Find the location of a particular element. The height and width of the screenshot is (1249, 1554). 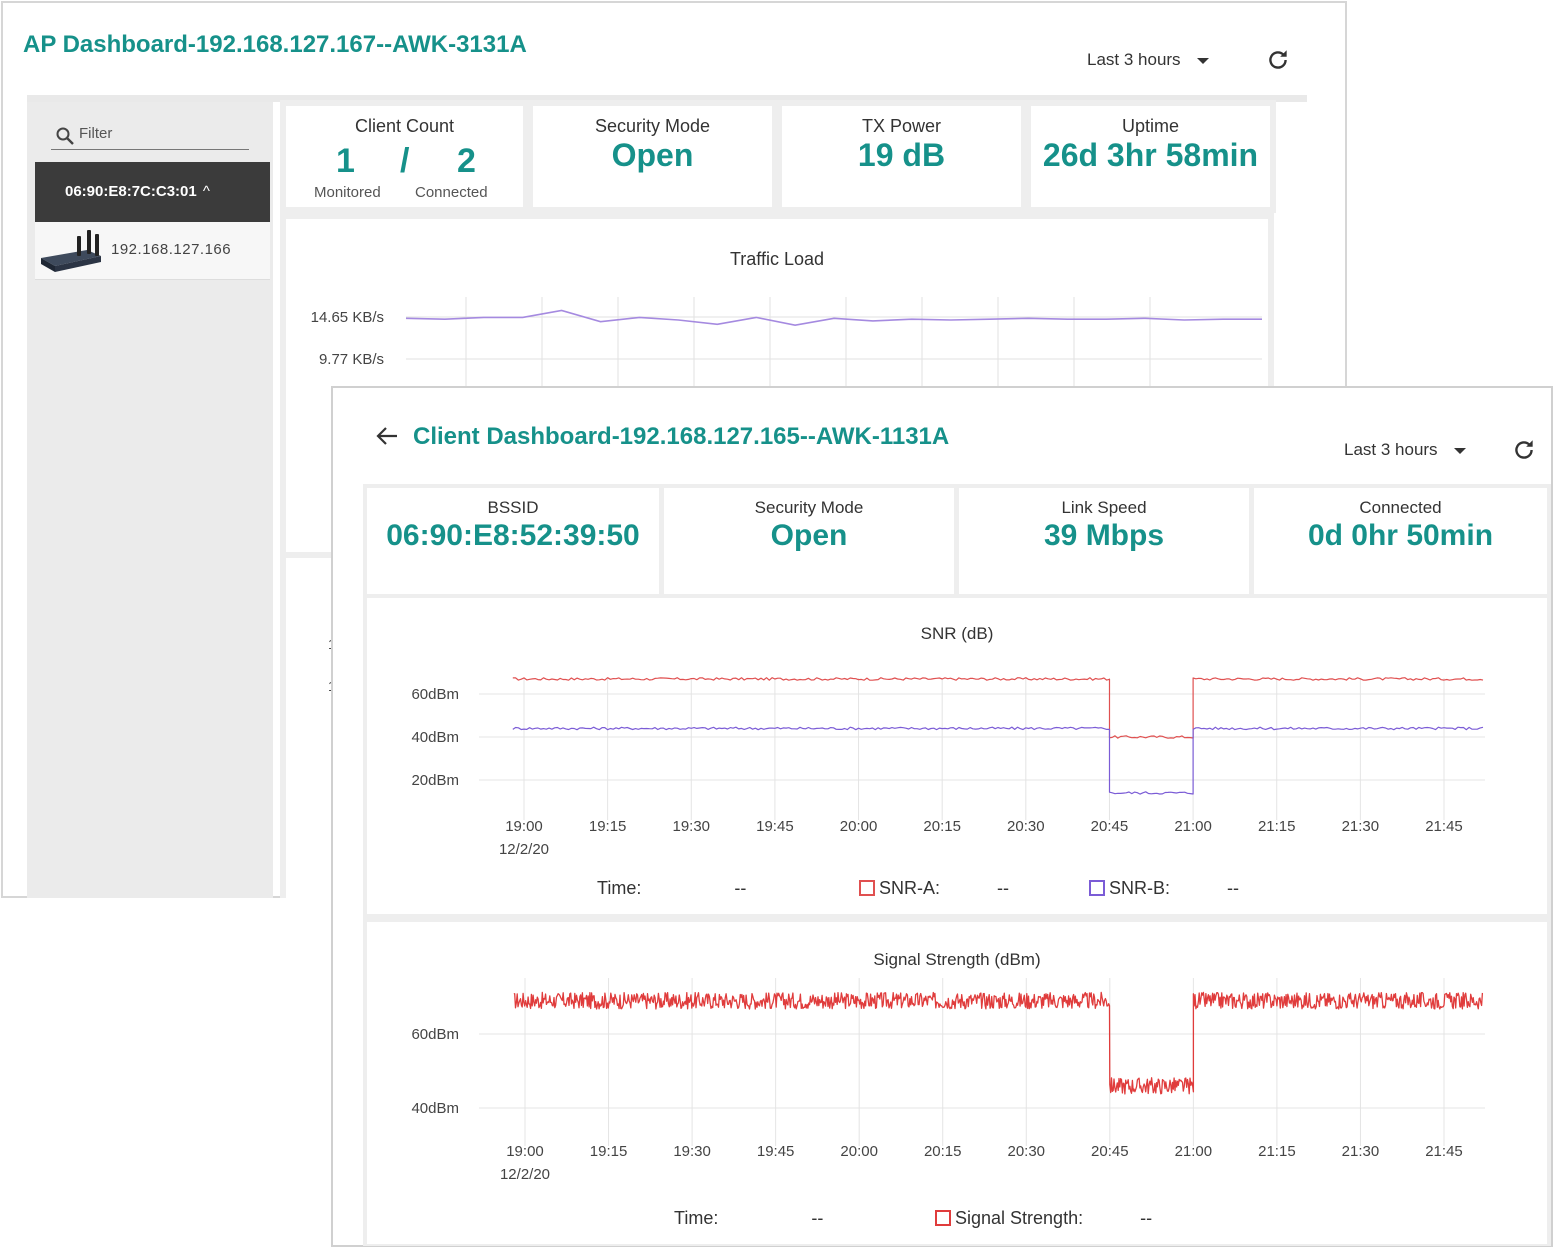

snr-chart-title: SNR (dB) is located at coordinates (957, 633).